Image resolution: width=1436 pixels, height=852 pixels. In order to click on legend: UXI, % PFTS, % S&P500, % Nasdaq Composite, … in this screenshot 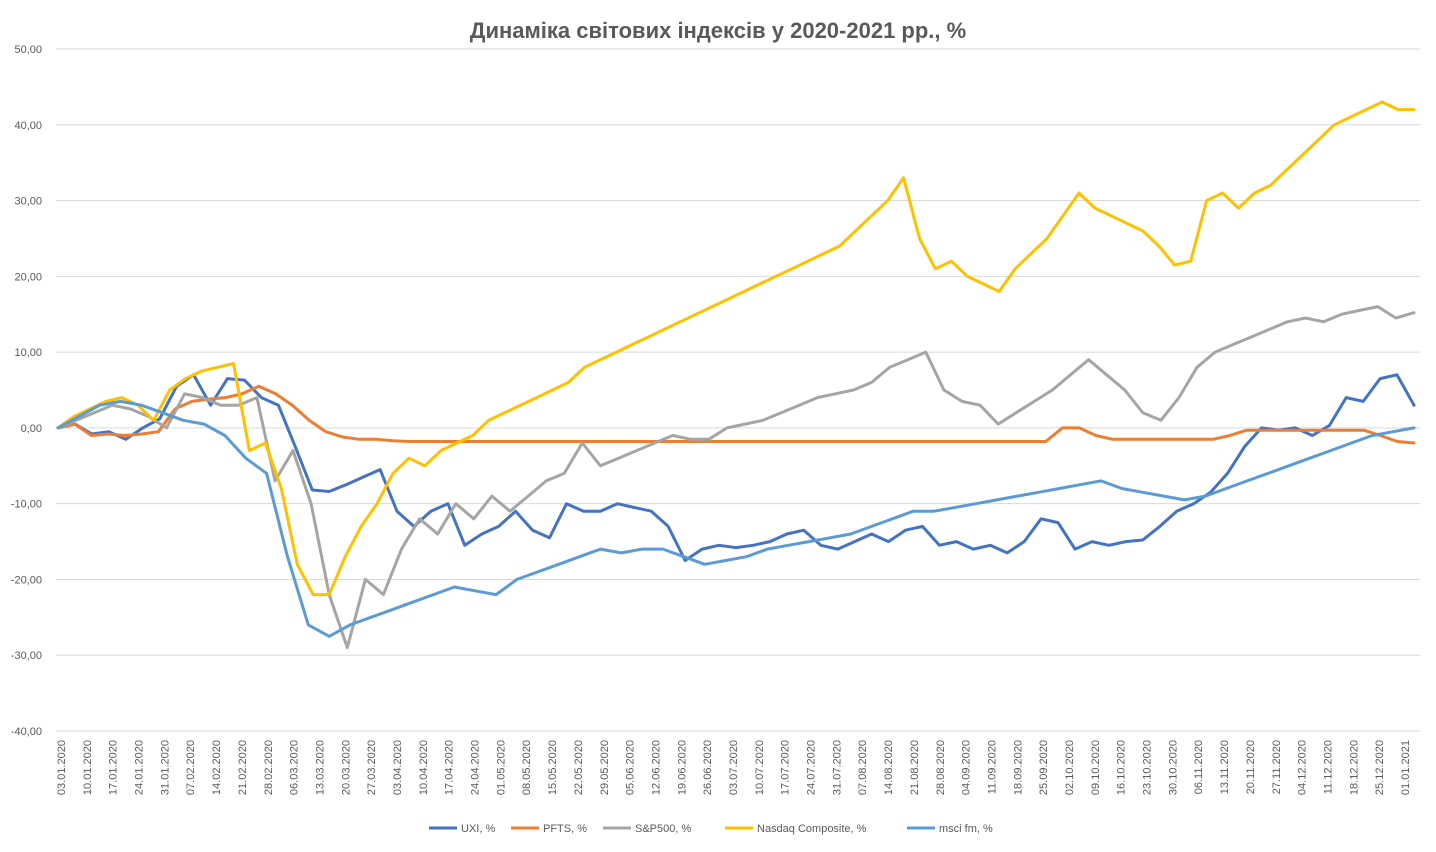, I will do `click(711, 829)`.